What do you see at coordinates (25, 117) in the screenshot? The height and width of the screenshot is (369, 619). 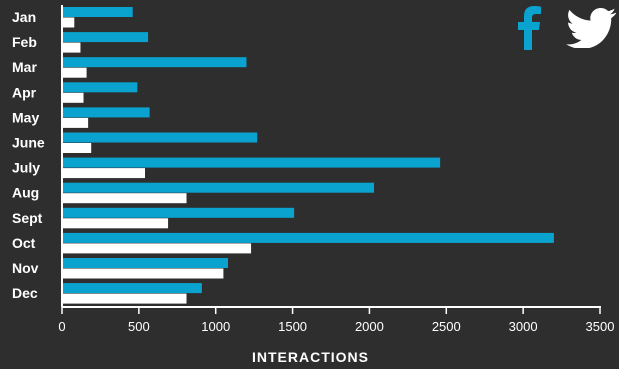 I see `category-label: May` at bounding box center [25, 117].